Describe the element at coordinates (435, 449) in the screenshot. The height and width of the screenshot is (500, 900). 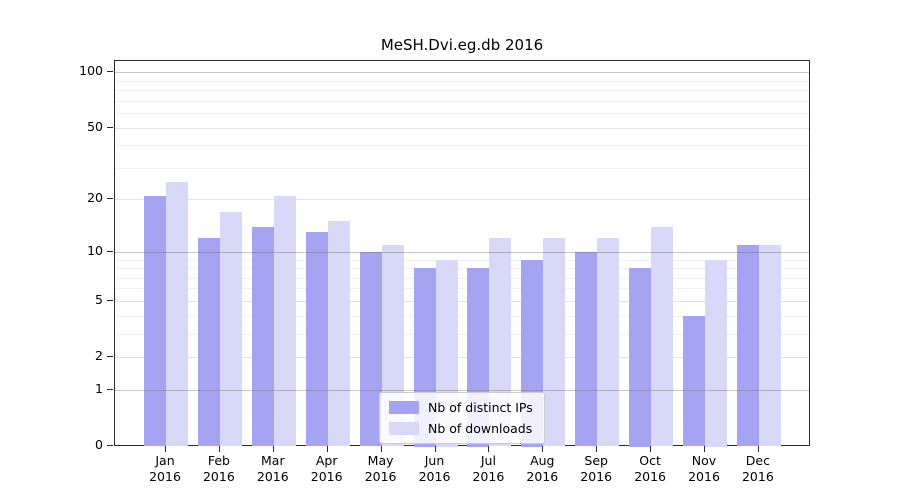
I see `x-tick-jun` at that location.